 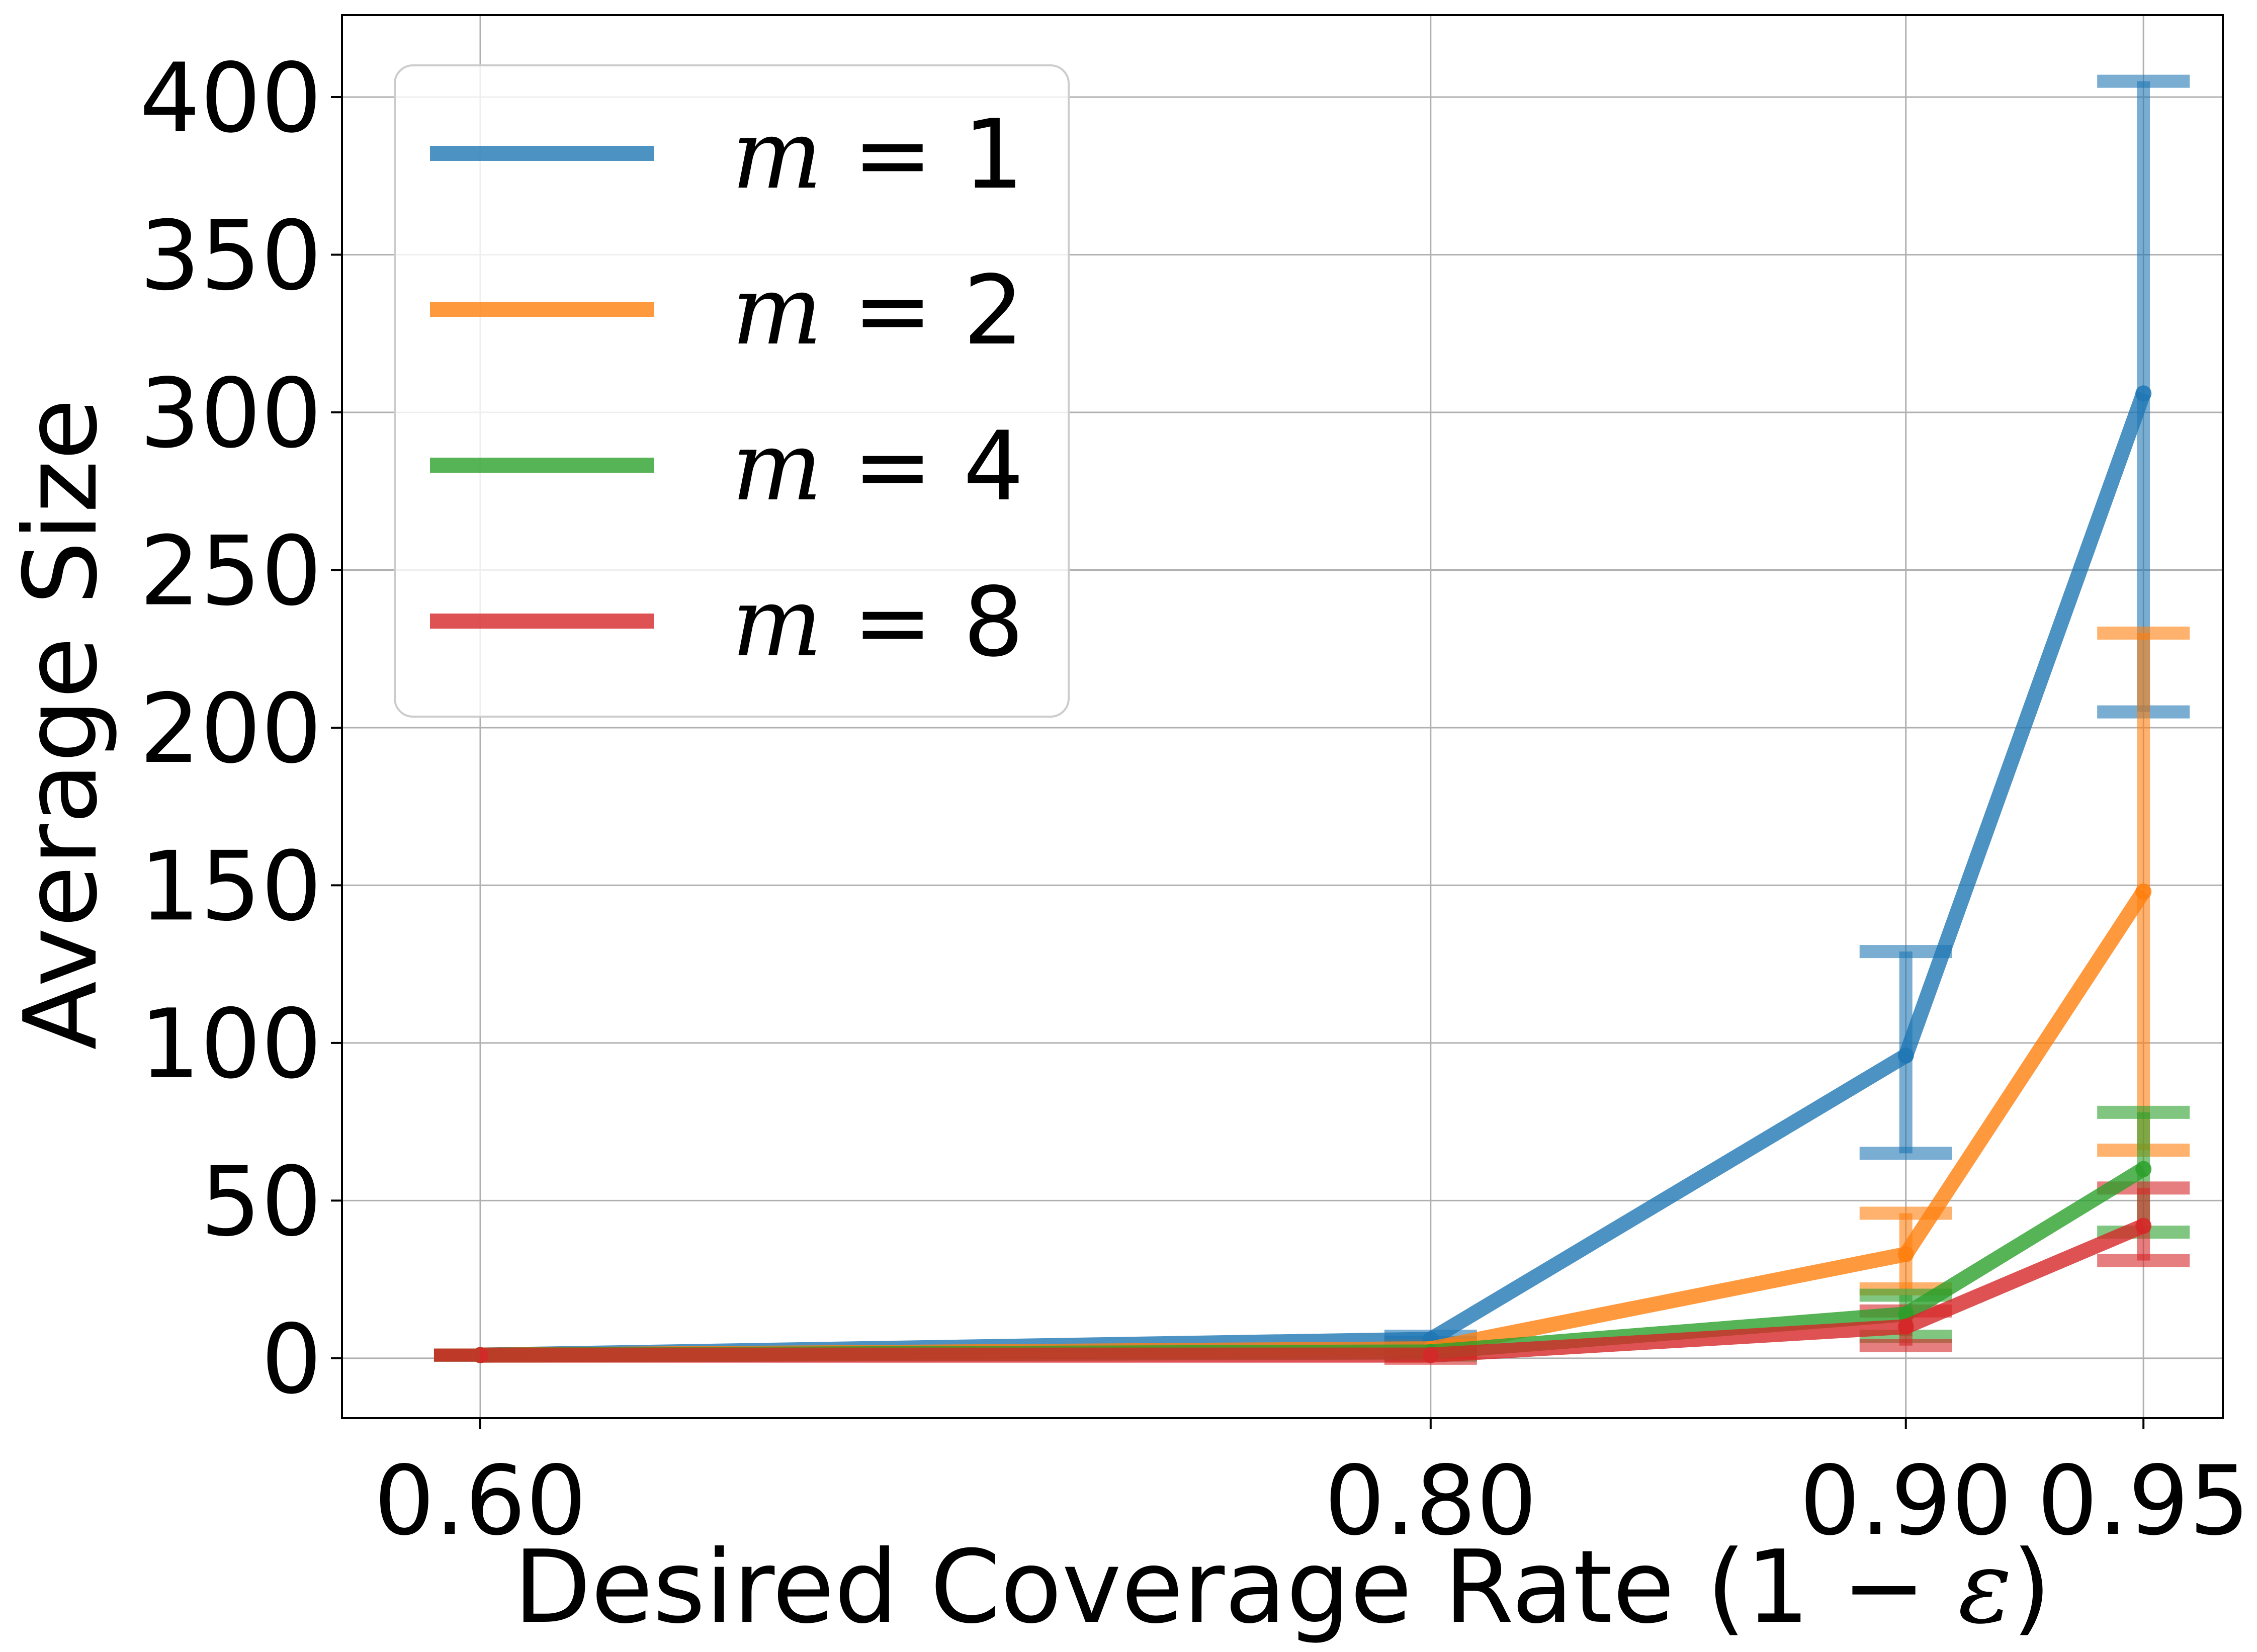 I want to click on y-tick-label: 250, so click(x=231, y=571).